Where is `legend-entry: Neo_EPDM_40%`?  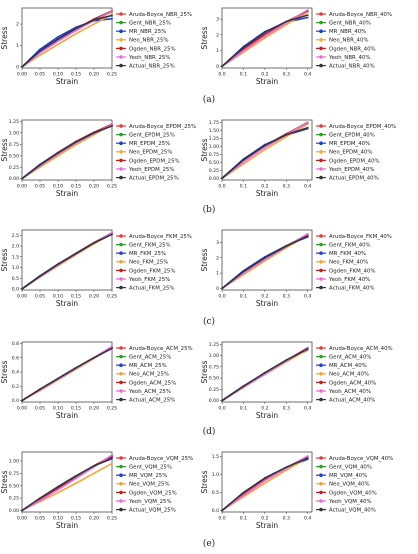
legend-entry: Neo_EPDM_40% is located at coordinates (350, 153).